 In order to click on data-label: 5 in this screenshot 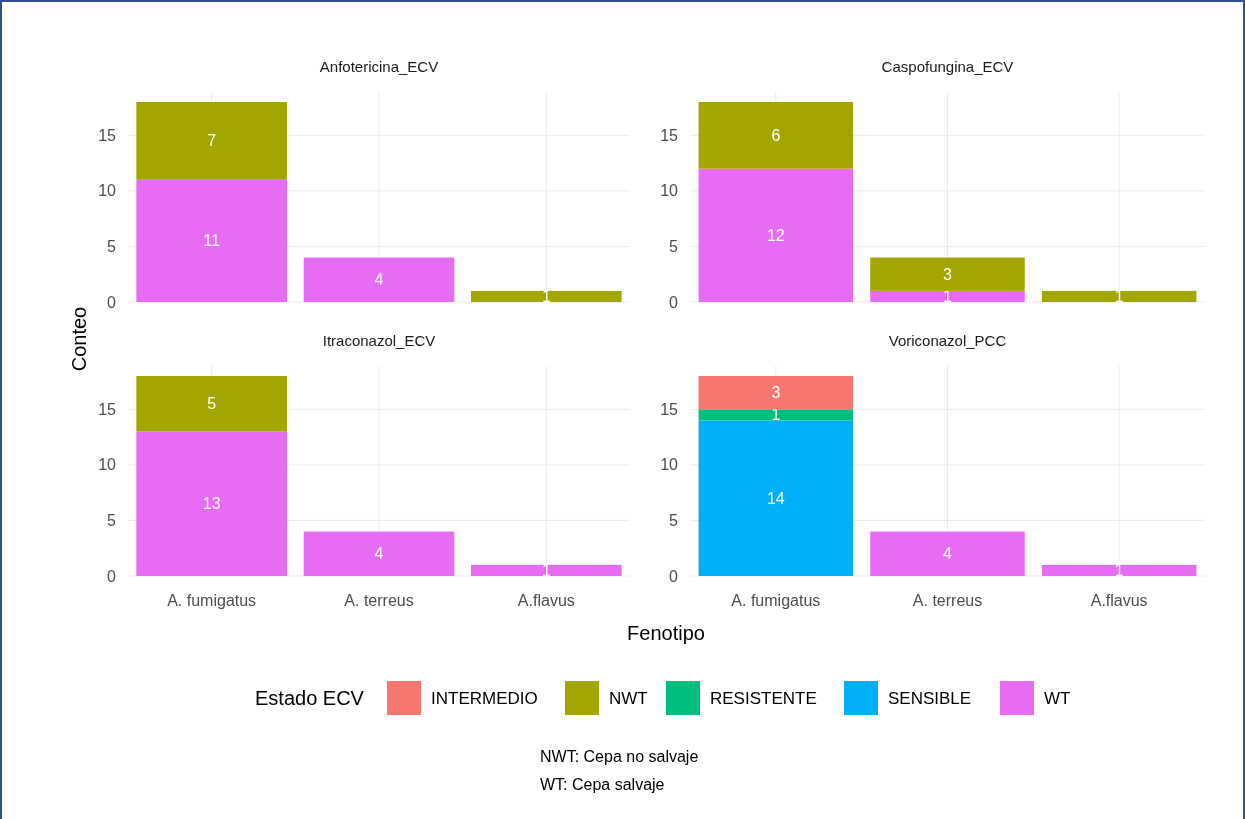, I will do `click(212, 404)`.